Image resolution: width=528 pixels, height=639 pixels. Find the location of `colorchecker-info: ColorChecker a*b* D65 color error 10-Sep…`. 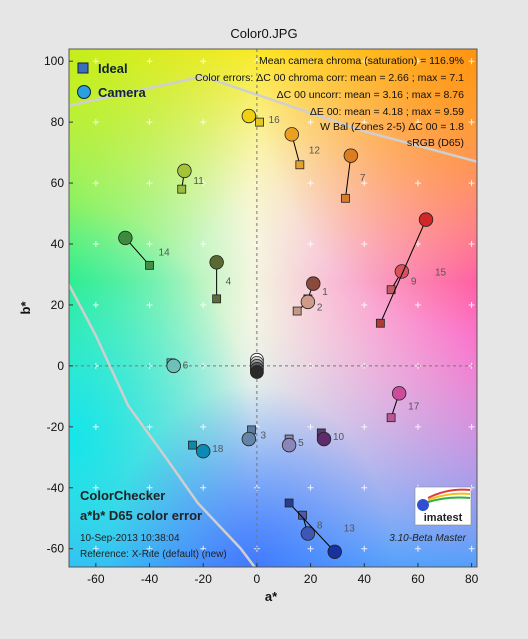

colorchecker-info: ColorChecker a*b* D65 color error 10-Sep… is located at coordinates (153, 524).